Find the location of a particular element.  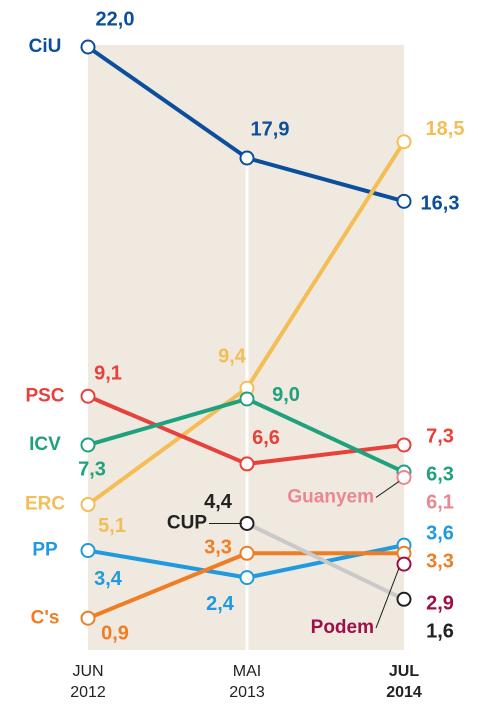

series-name: Guanyem is located at coordinates (330, 496).